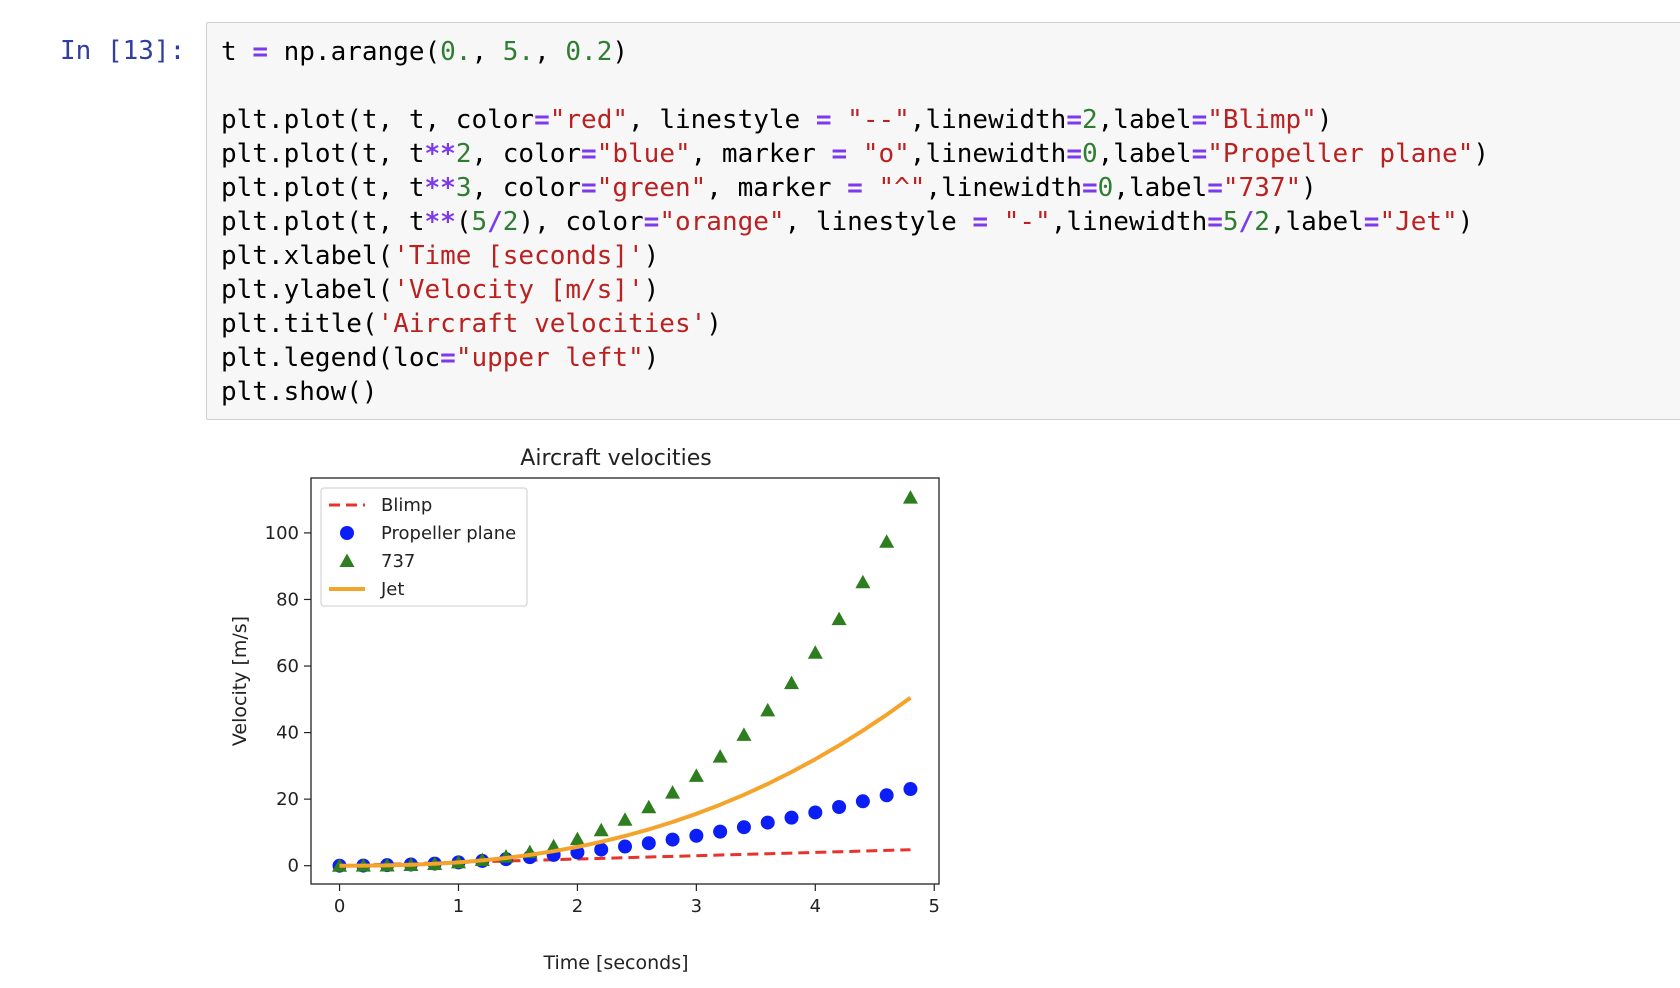 This screenshot has height=988, width=1680. What do you see at coordinates (651, 188) in the screenshot?
I see `code-token: "green"` at bounding box center [651, 188].